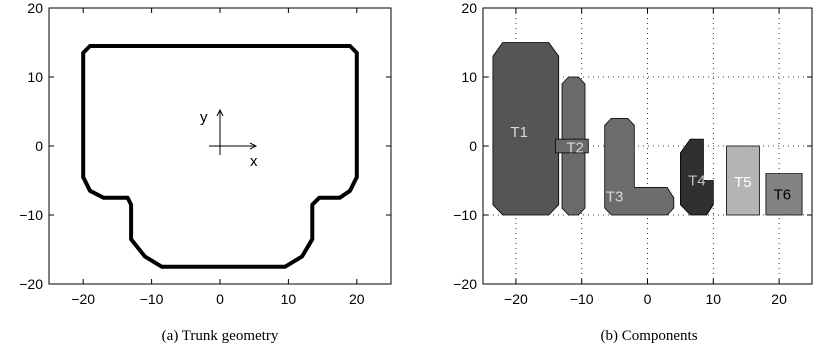 The image size is (820, 351). What do you see at coordinates (648, 336) in the screenshot?
I see `panel-b-caption: (b) Components` at bounding box center [648, 336].